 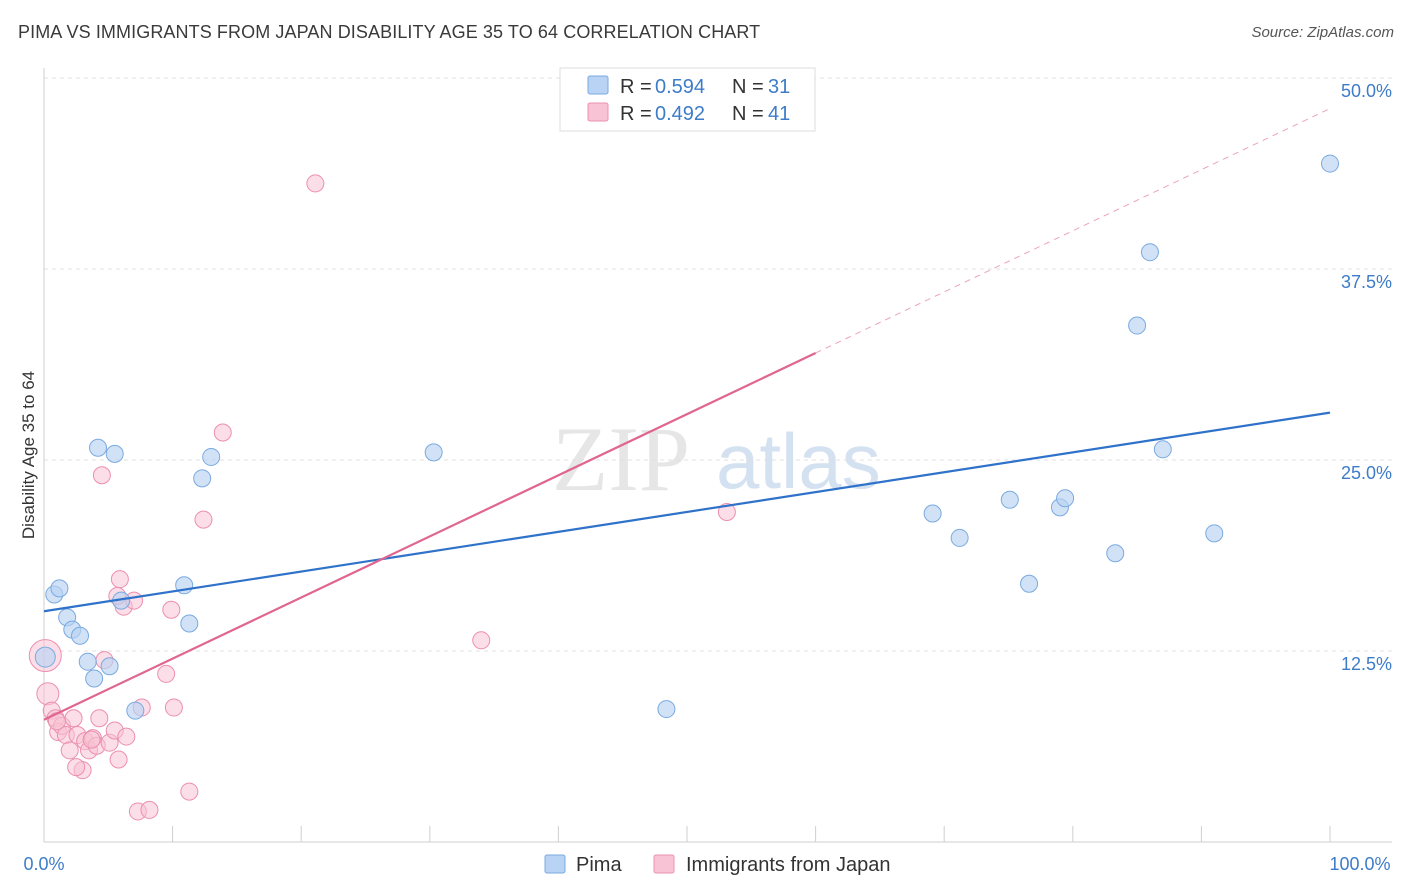 I want to click on legend-bottom-japan-swatch, so click(x=664, y=864).